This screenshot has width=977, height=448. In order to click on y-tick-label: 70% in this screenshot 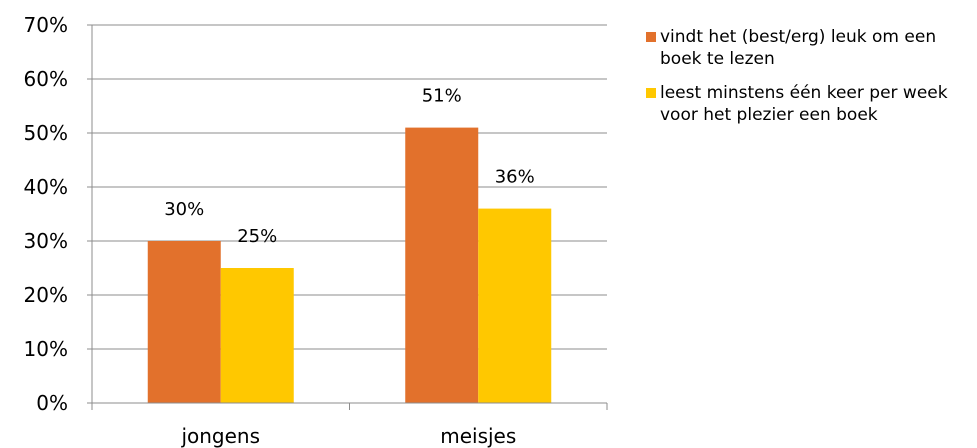, I will do `click(46, 25)`.